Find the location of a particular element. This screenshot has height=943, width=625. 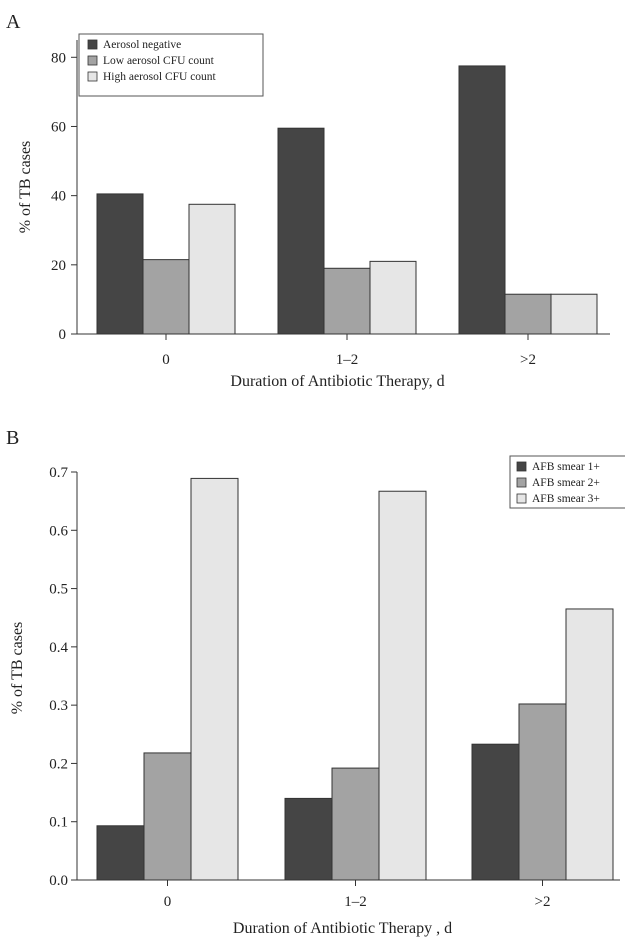

bar-afb-smear-2--1 is located at coordinates (355, 824).